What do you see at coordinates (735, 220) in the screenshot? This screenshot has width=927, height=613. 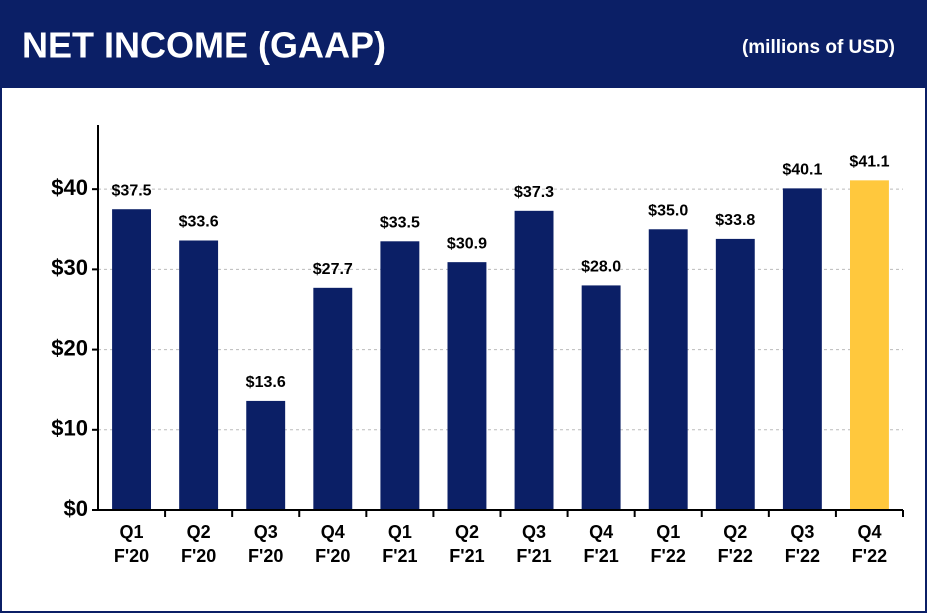 I see `data-label: $33.8` at bounding box center [735, 220].